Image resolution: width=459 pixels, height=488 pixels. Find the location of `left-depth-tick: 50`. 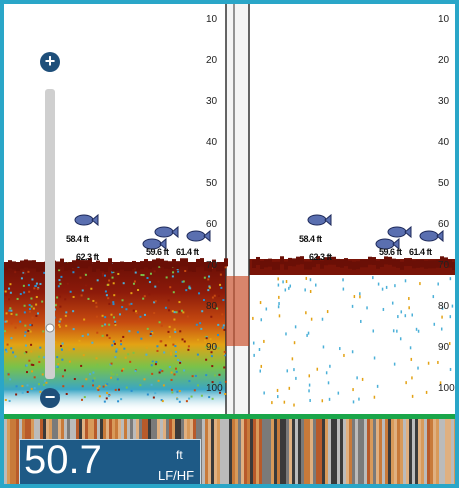

left-depth-tick: 50 is located at coordinates (212, 183).